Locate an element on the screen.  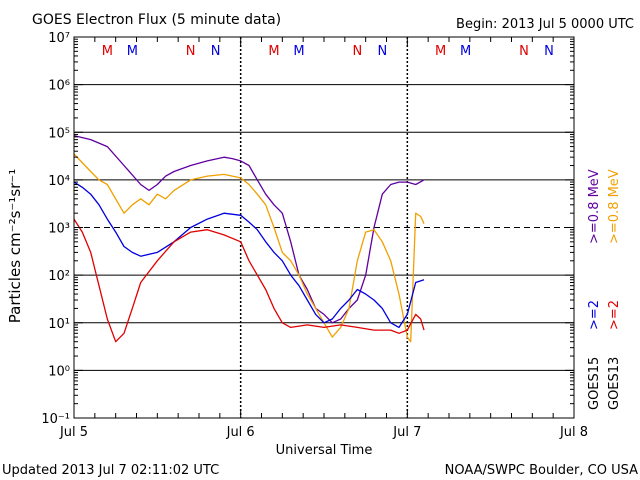
legend-satellite-label: GOES15 is located at coordinates (594, 383).